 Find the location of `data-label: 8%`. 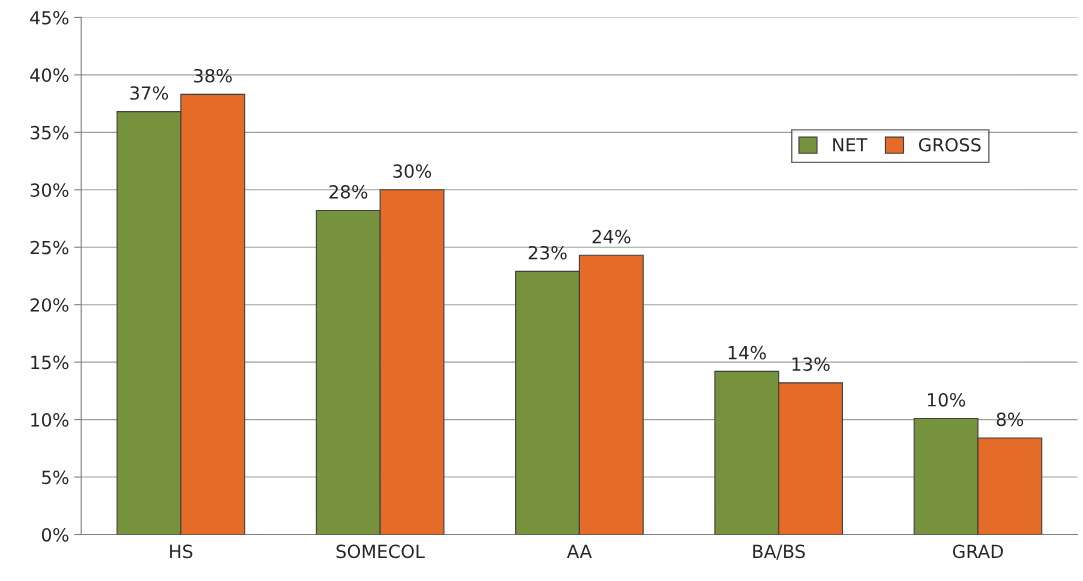

data-label: 8% is located at coordinates (1010, 419).